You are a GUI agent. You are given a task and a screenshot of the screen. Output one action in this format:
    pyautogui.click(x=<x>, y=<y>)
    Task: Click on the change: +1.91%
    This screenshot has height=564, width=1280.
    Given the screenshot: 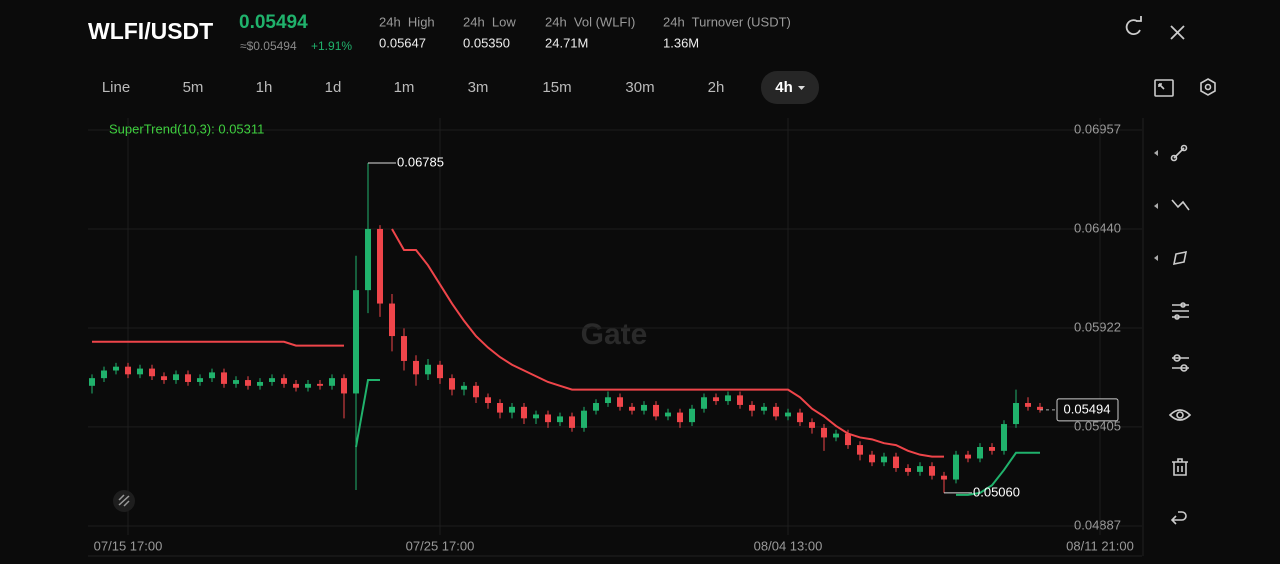 What is the action you would take?
    pyautogui.click(x=331, y=46)
    